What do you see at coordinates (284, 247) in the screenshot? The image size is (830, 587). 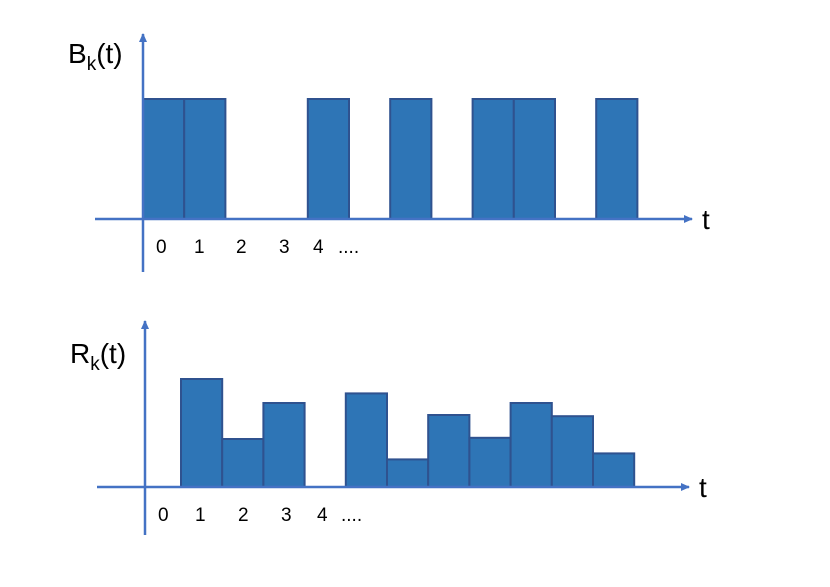 I see `bk-tick-label: 3` at bounding box center [284, 247].